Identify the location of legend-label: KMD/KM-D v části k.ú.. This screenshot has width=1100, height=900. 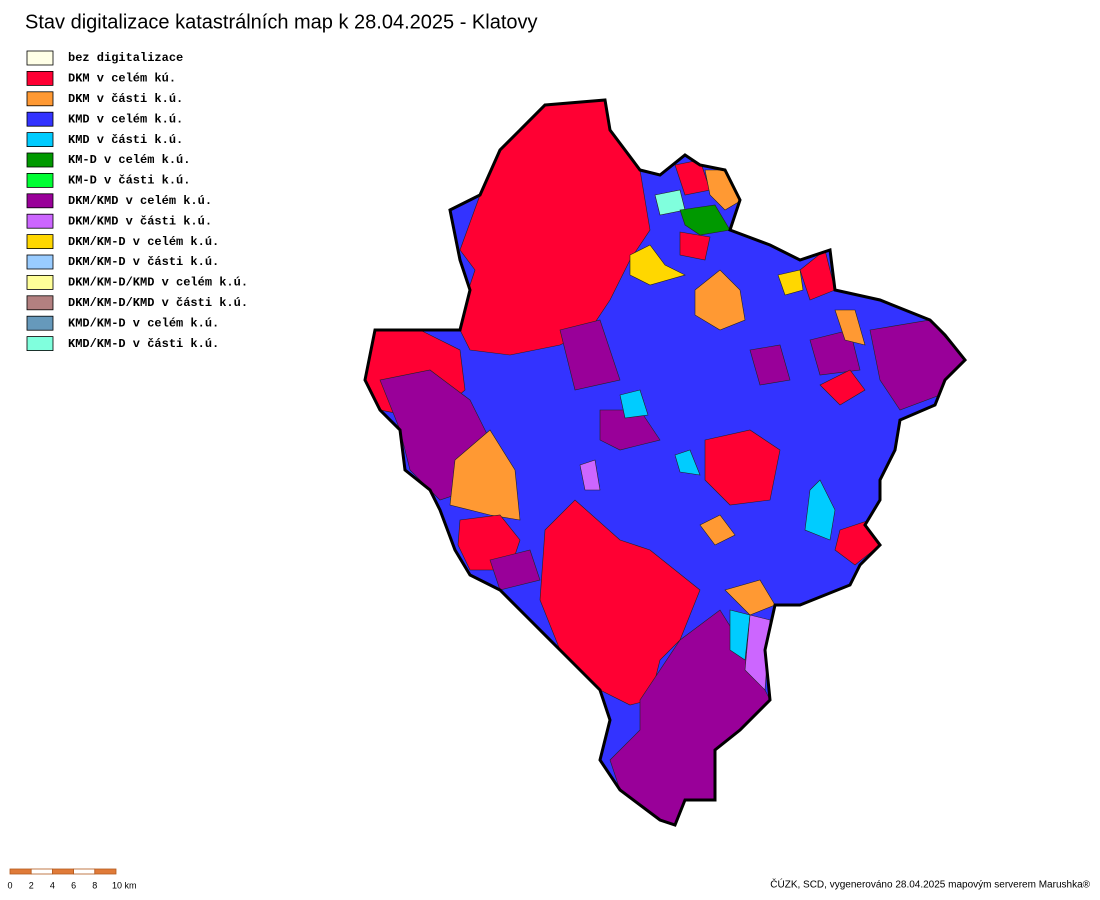
(143, 344).